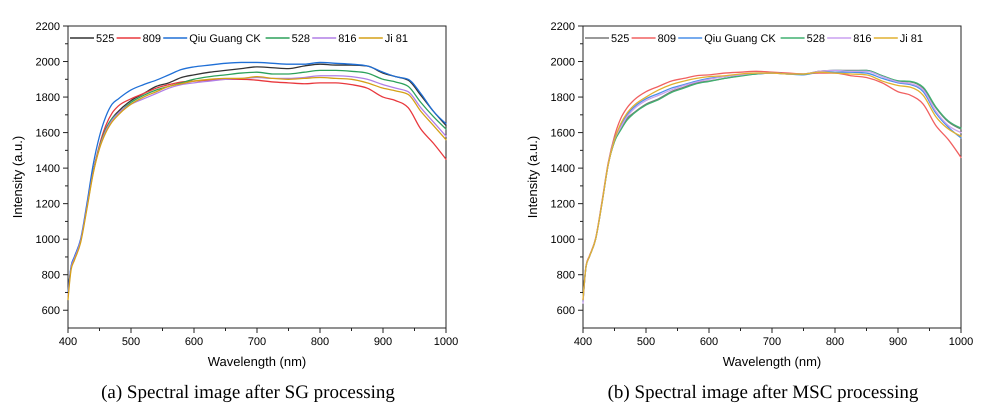 The image size is (995, 418). What do you see at coordinates (248, 392) in the screenshot?
I see `text: (a) Spectral image after SG processing` at bounding box center [248, 392].